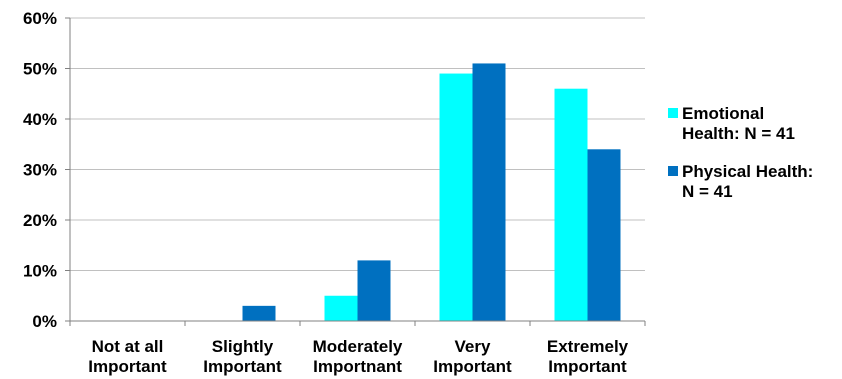 Image resolution: width=842 pixels, height=379 pixels. I want to click on y-axis: 0% 10% 20% 30% 40% 50% 60%, so click(47, 170).